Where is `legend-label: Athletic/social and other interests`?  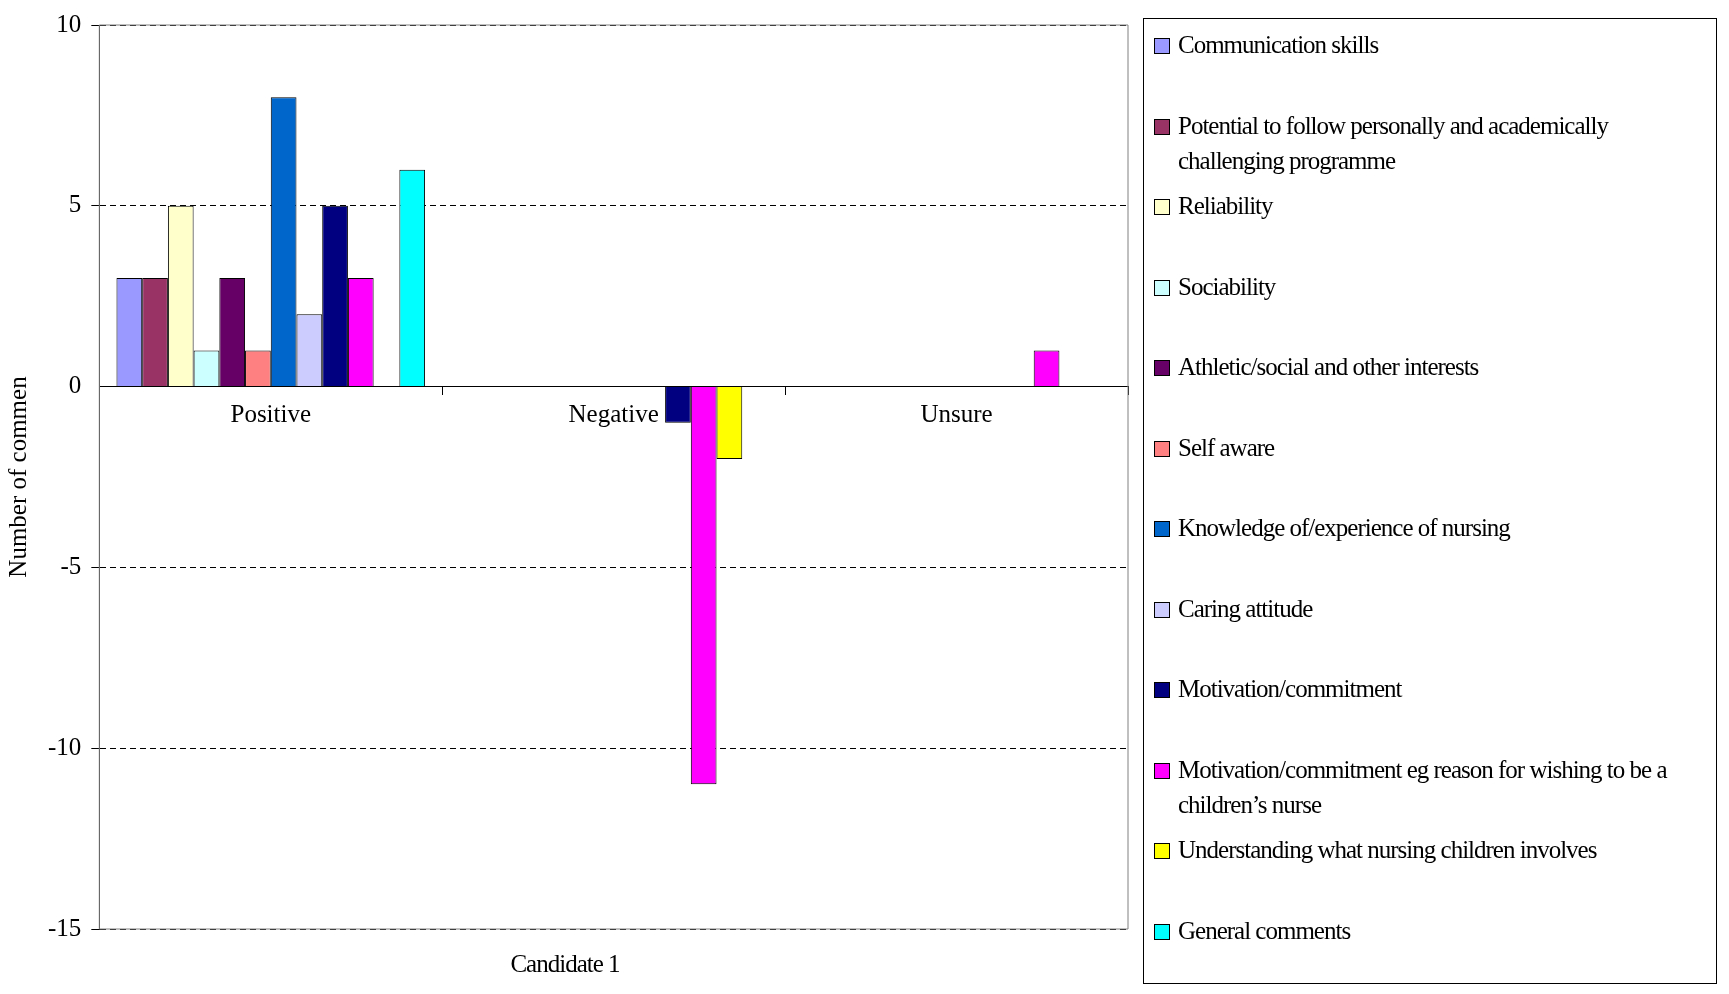 legend-label: Athletic/social and other interests is located at coordinates (1328, 367).